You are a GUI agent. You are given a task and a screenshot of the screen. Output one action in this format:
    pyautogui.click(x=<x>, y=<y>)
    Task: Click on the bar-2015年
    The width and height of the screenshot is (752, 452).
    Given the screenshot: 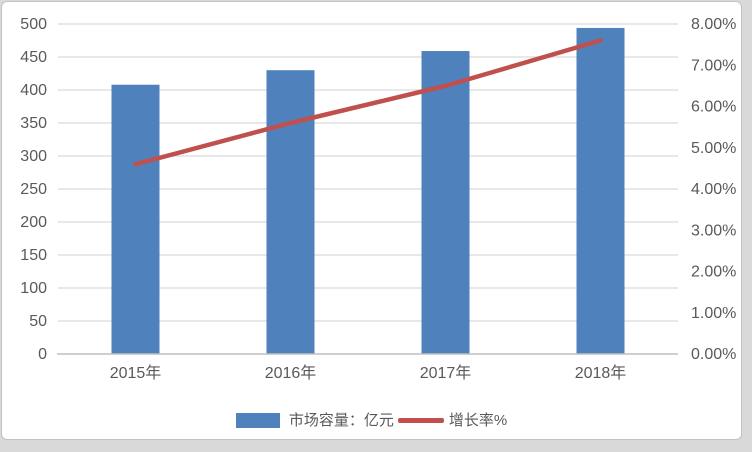 What is the action you would take?
    pyautogui.click(x=135, y=219)
    